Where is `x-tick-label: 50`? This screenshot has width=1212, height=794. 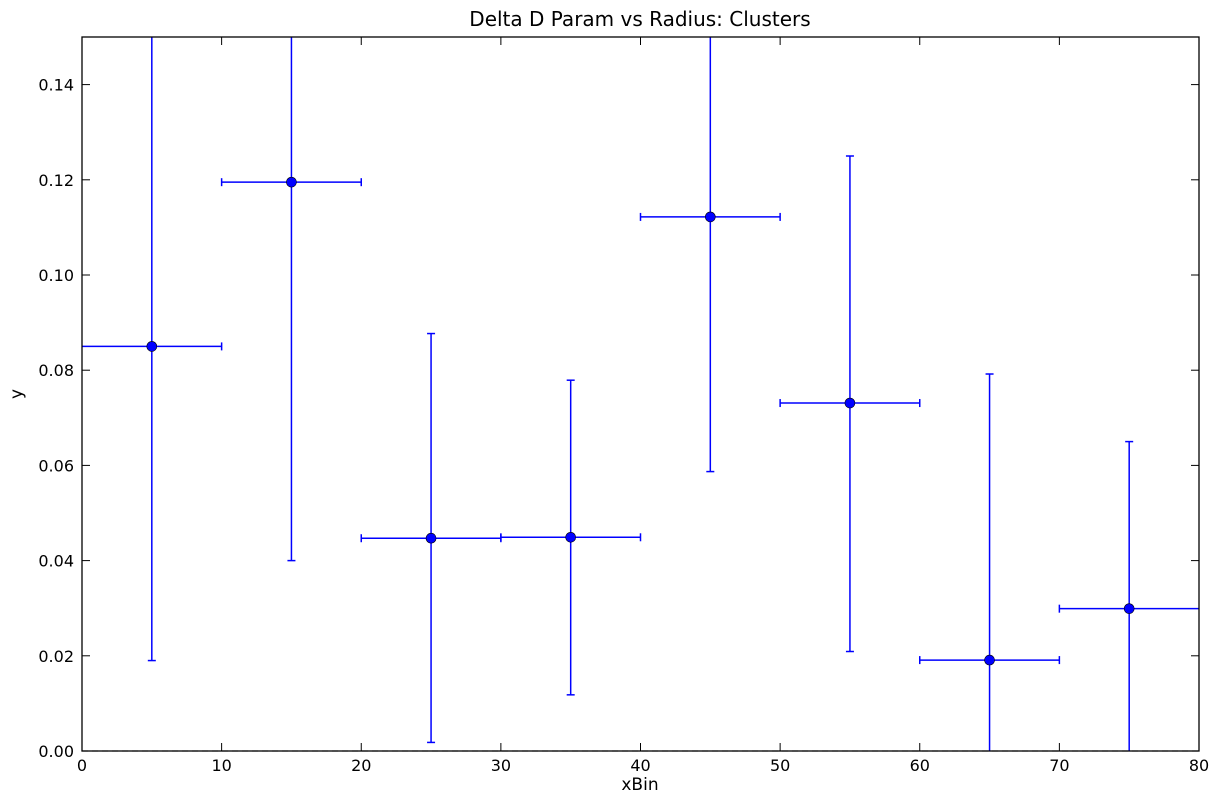
x-tick-label: 50 is located at coordinates (780, 765).